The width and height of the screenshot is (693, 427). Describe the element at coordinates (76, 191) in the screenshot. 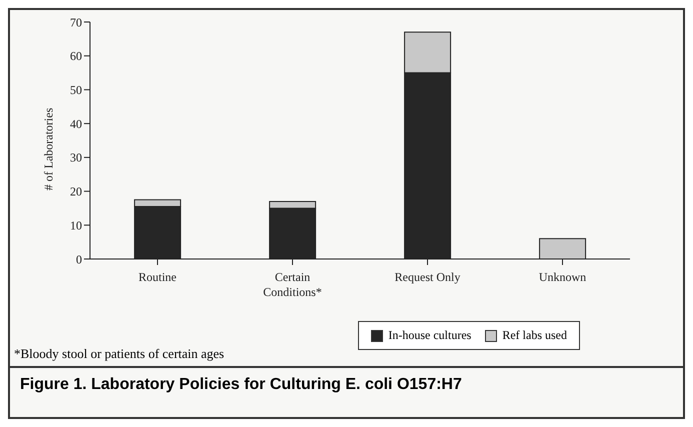

I see `y-tick-label: 20` at that location.